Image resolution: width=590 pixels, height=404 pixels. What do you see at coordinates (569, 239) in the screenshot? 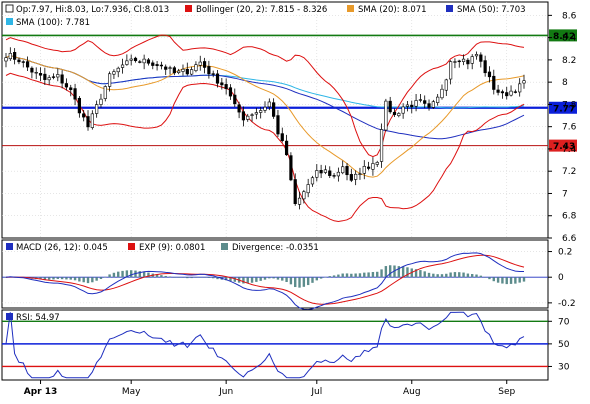
I see `price-y-tick-label: 6.6` at bounding box center [569, 239].